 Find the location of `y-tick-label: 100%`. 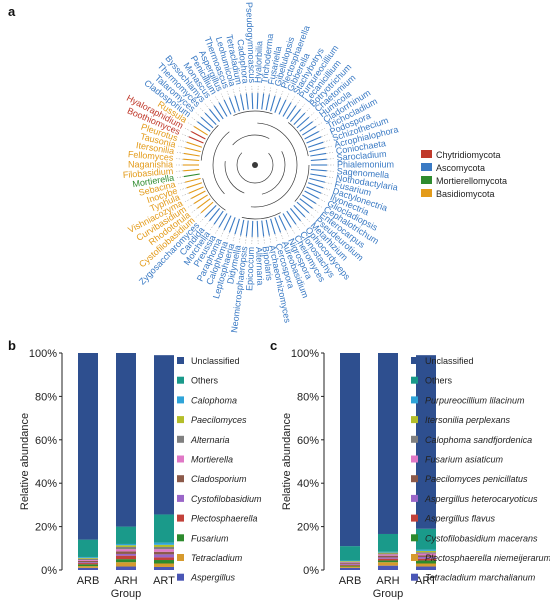

y-tick-label: 100% is located at coordinates (305, 354).